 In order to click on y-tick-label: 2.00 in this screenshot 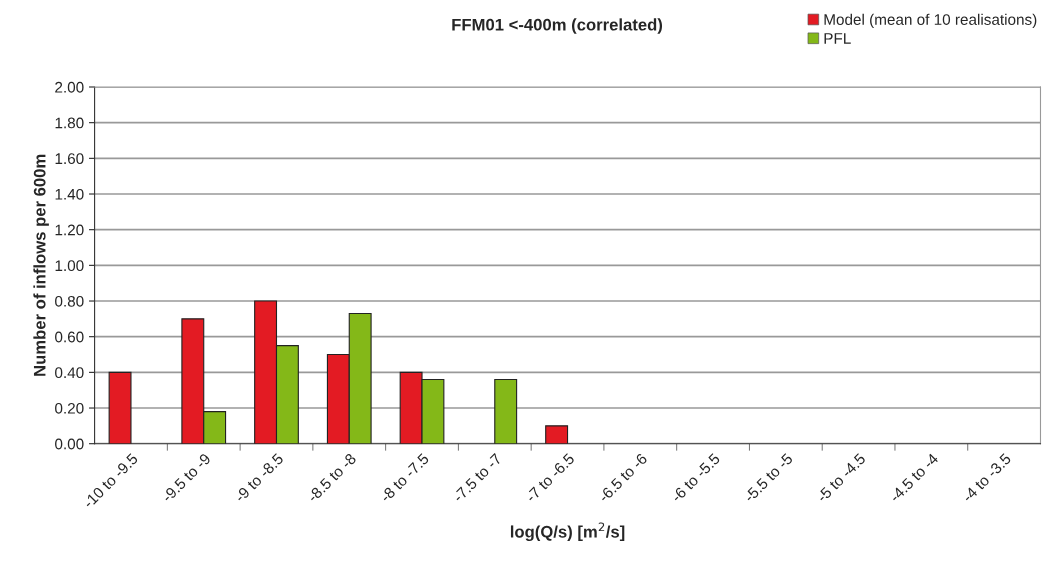, I will do `click(69, 87)`.